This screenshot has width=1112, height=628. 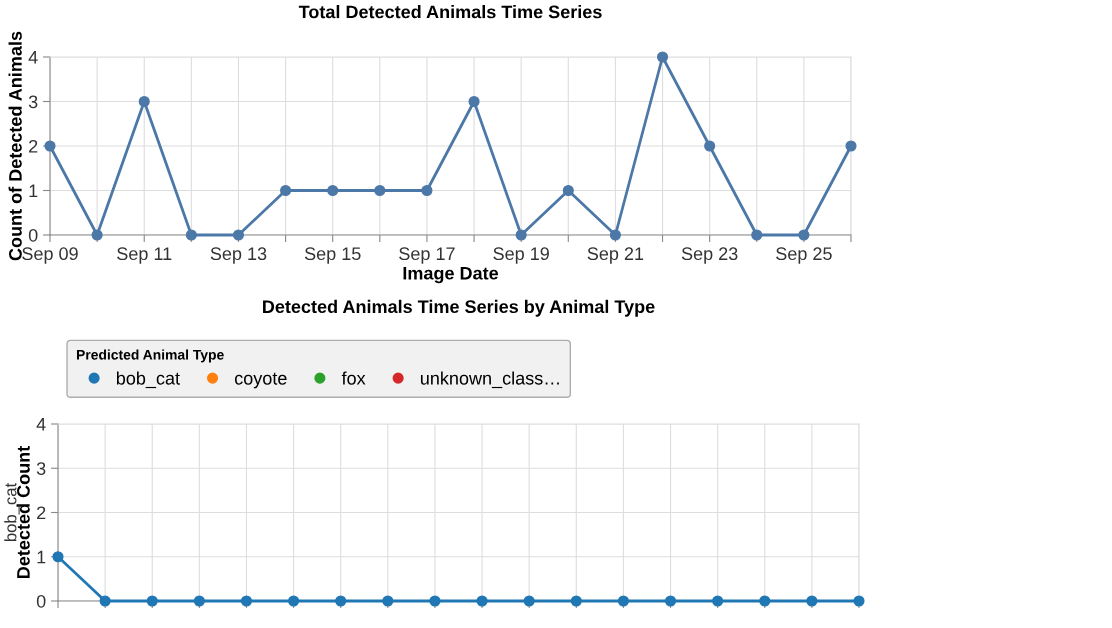 I want to click on x-tick-label: Sep 13, so click(x=238, y=255).